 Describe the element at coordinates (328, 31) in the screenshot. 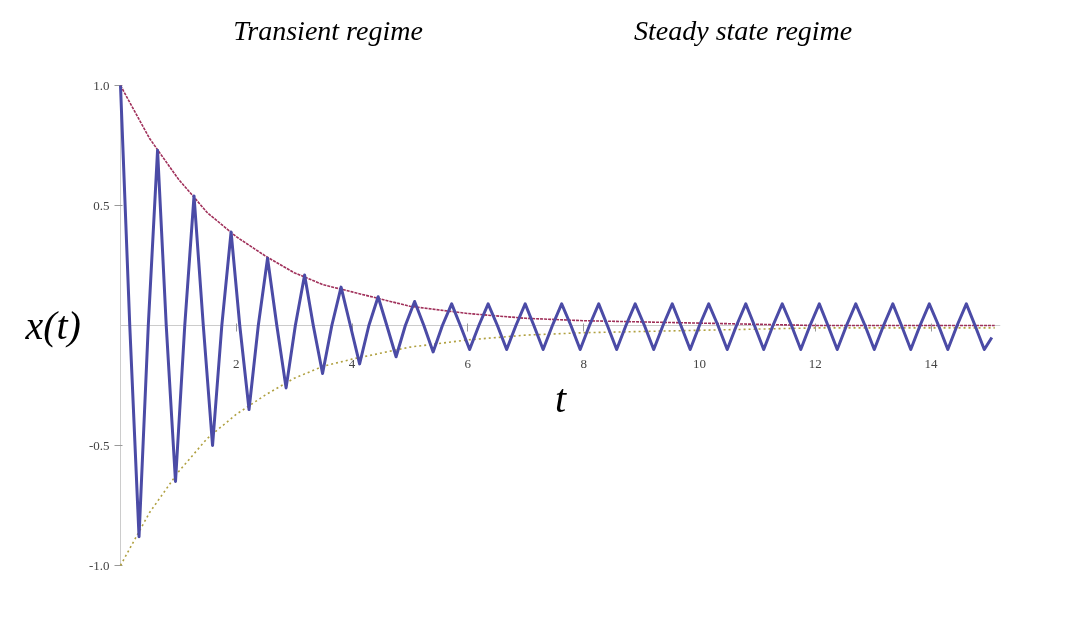

I see `text: Transient regime` at that location.